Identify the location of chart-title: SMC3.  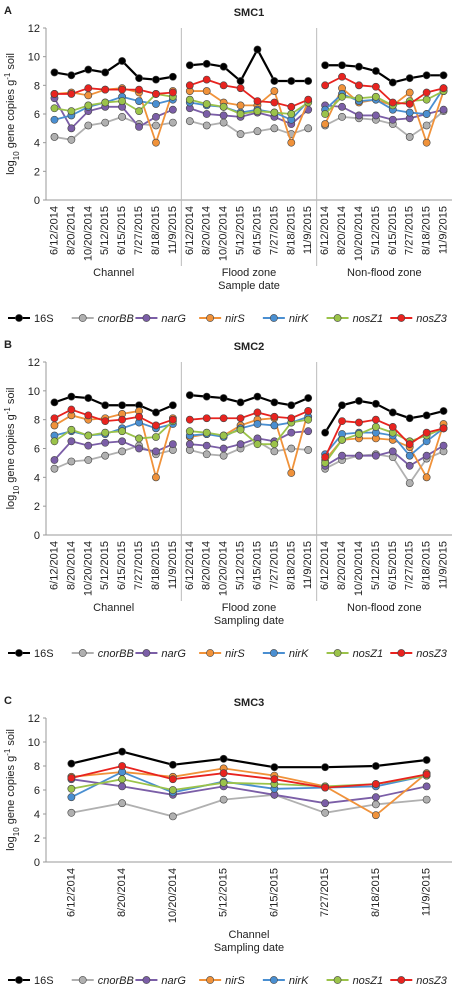
(249, 703).